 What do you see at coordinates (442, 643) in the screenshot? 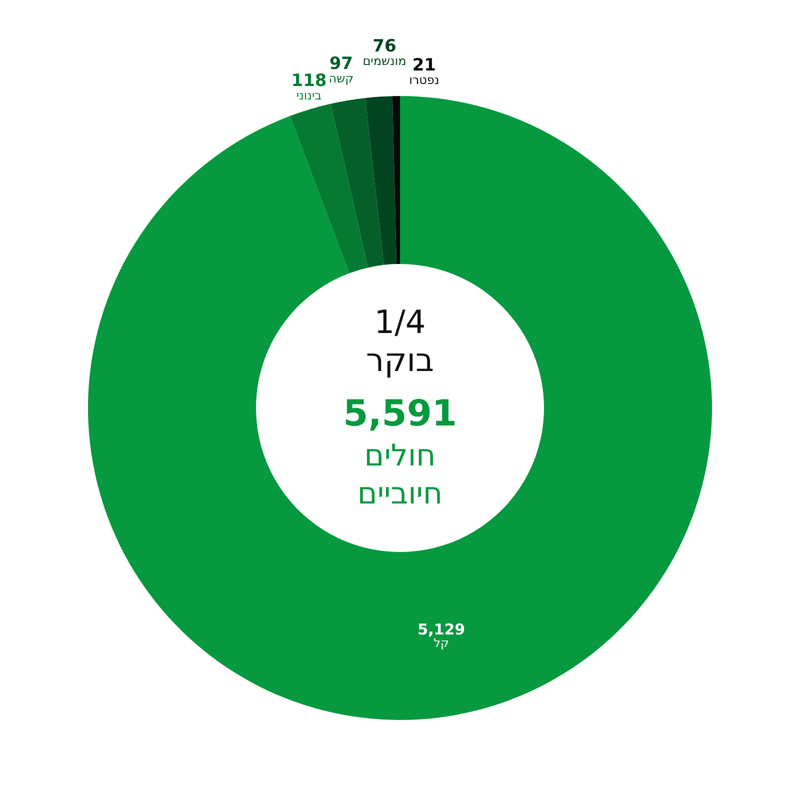
I see `slice-label: קל` at bounding box center [442, 643].